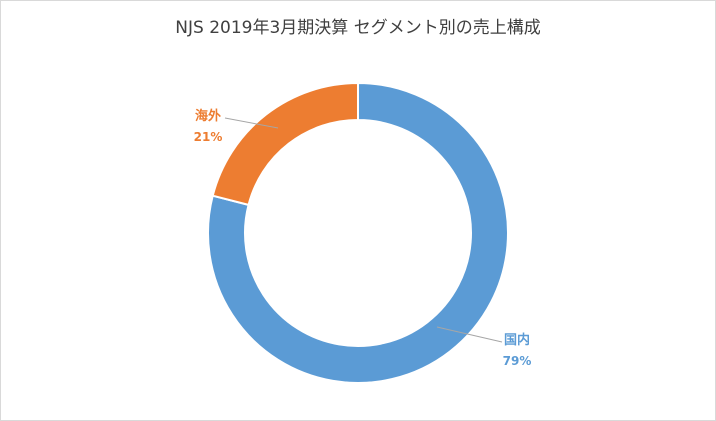 The width and height of the screenshot is (716, 421). I want to click on data-label-percent-domestic: 79%, so click(517, 361).